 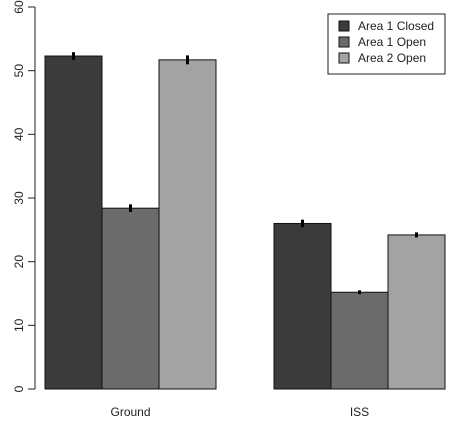 I want to click on y-axis: 0 10 20 30 40 50 60, so click(x=24, y=196).